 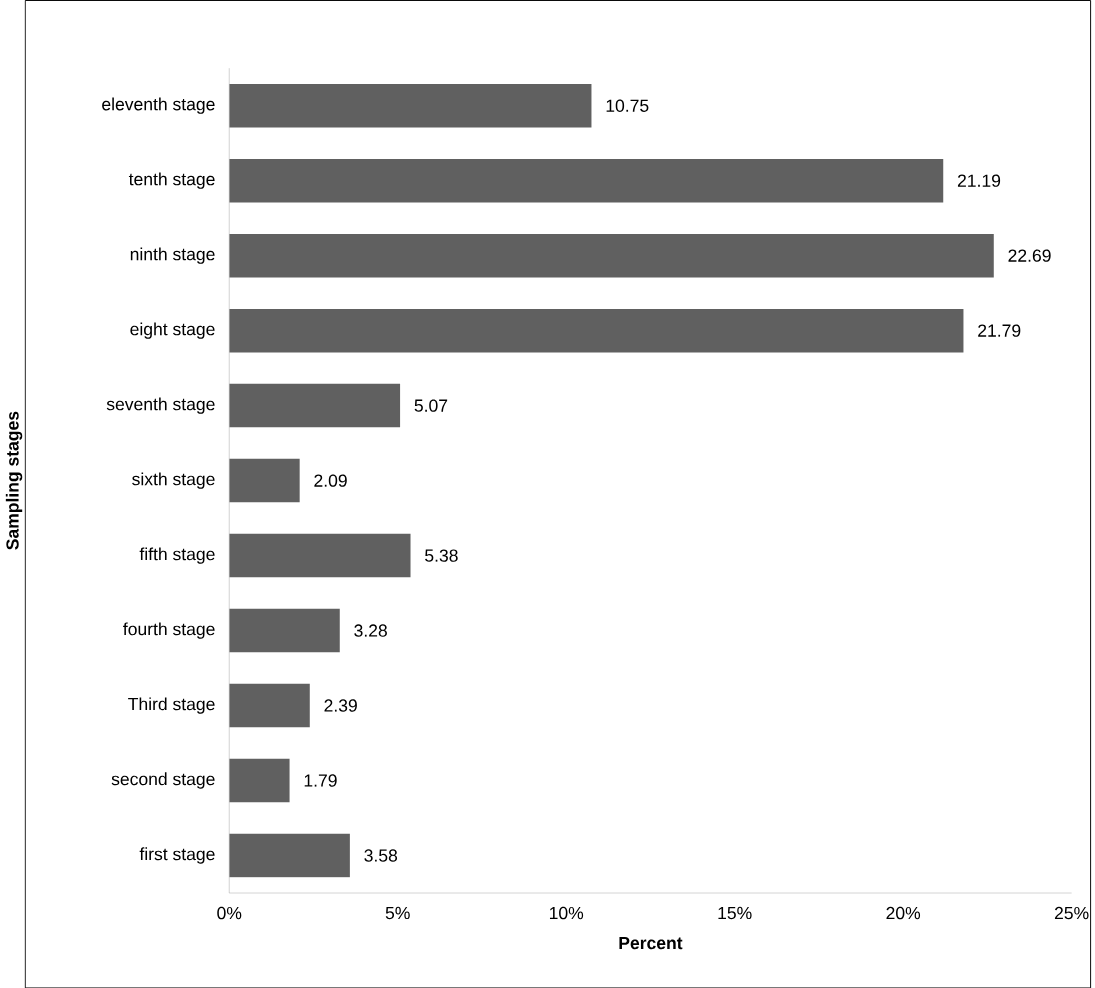 What do you see at coordinates (566, 913) in the screenshot?
I see `x-tick-label: 10%` at bounding box center [566, 913].